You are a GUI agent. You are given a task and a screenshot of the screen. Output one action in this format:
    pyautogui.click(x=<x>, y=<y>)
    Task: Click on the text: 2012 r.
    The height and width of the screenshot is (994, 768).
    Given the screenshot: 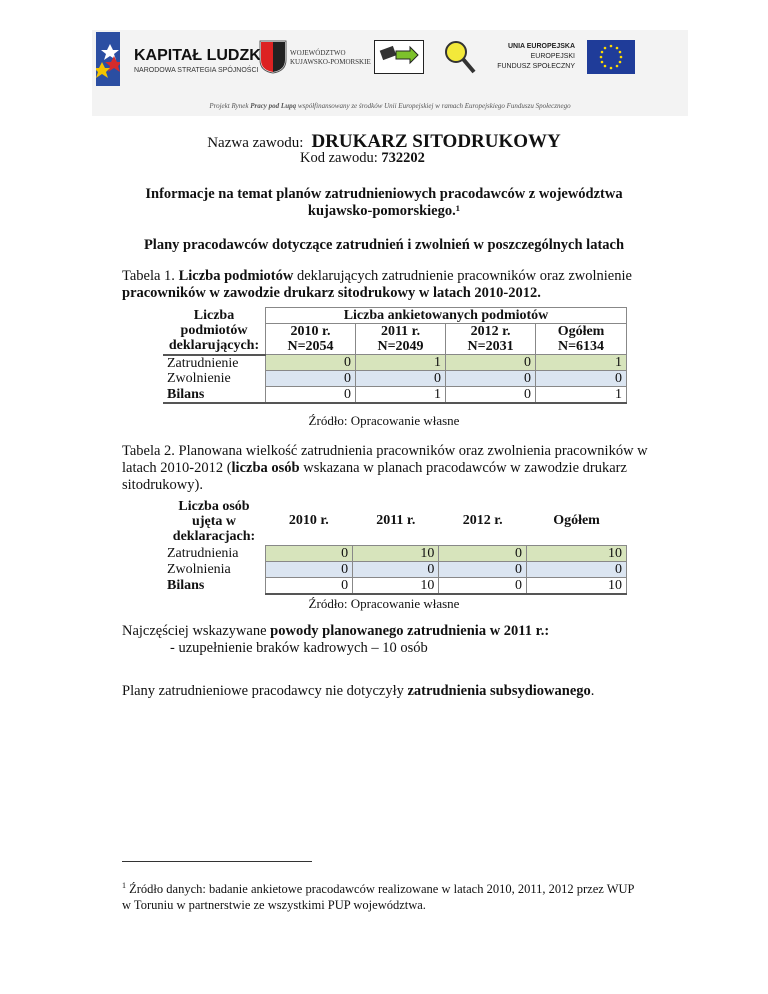 What is the action you would take?
    pyautogui.click(x=490, y=331)
    